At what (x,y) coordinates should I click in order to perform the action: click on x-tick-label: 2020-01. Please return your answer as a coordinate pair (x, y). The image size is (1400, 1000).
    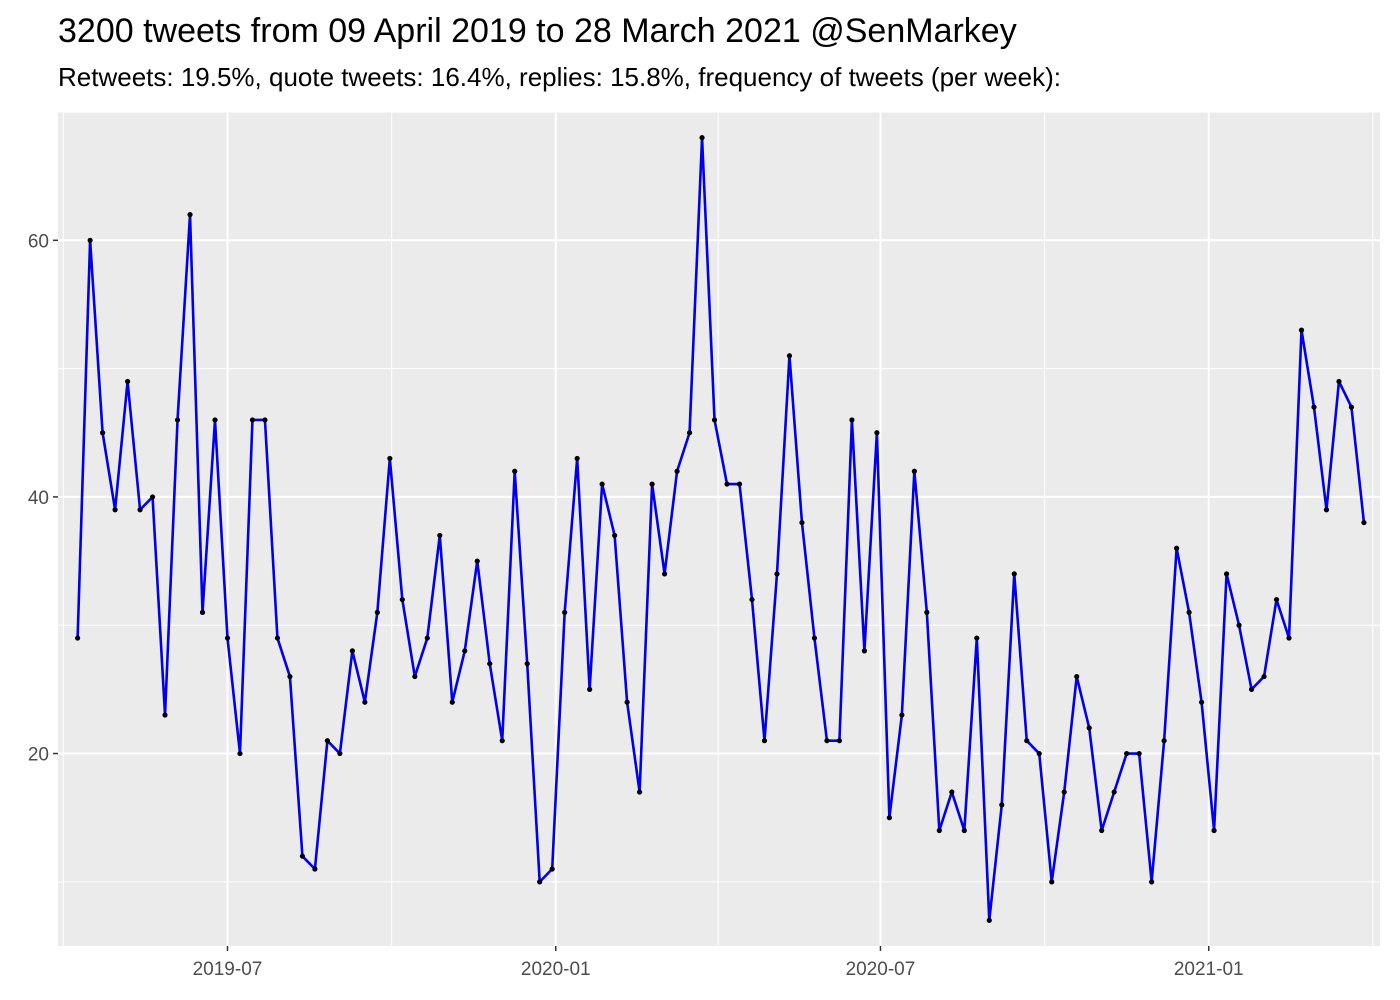
    Looking at the image, I should click on (556, 969).